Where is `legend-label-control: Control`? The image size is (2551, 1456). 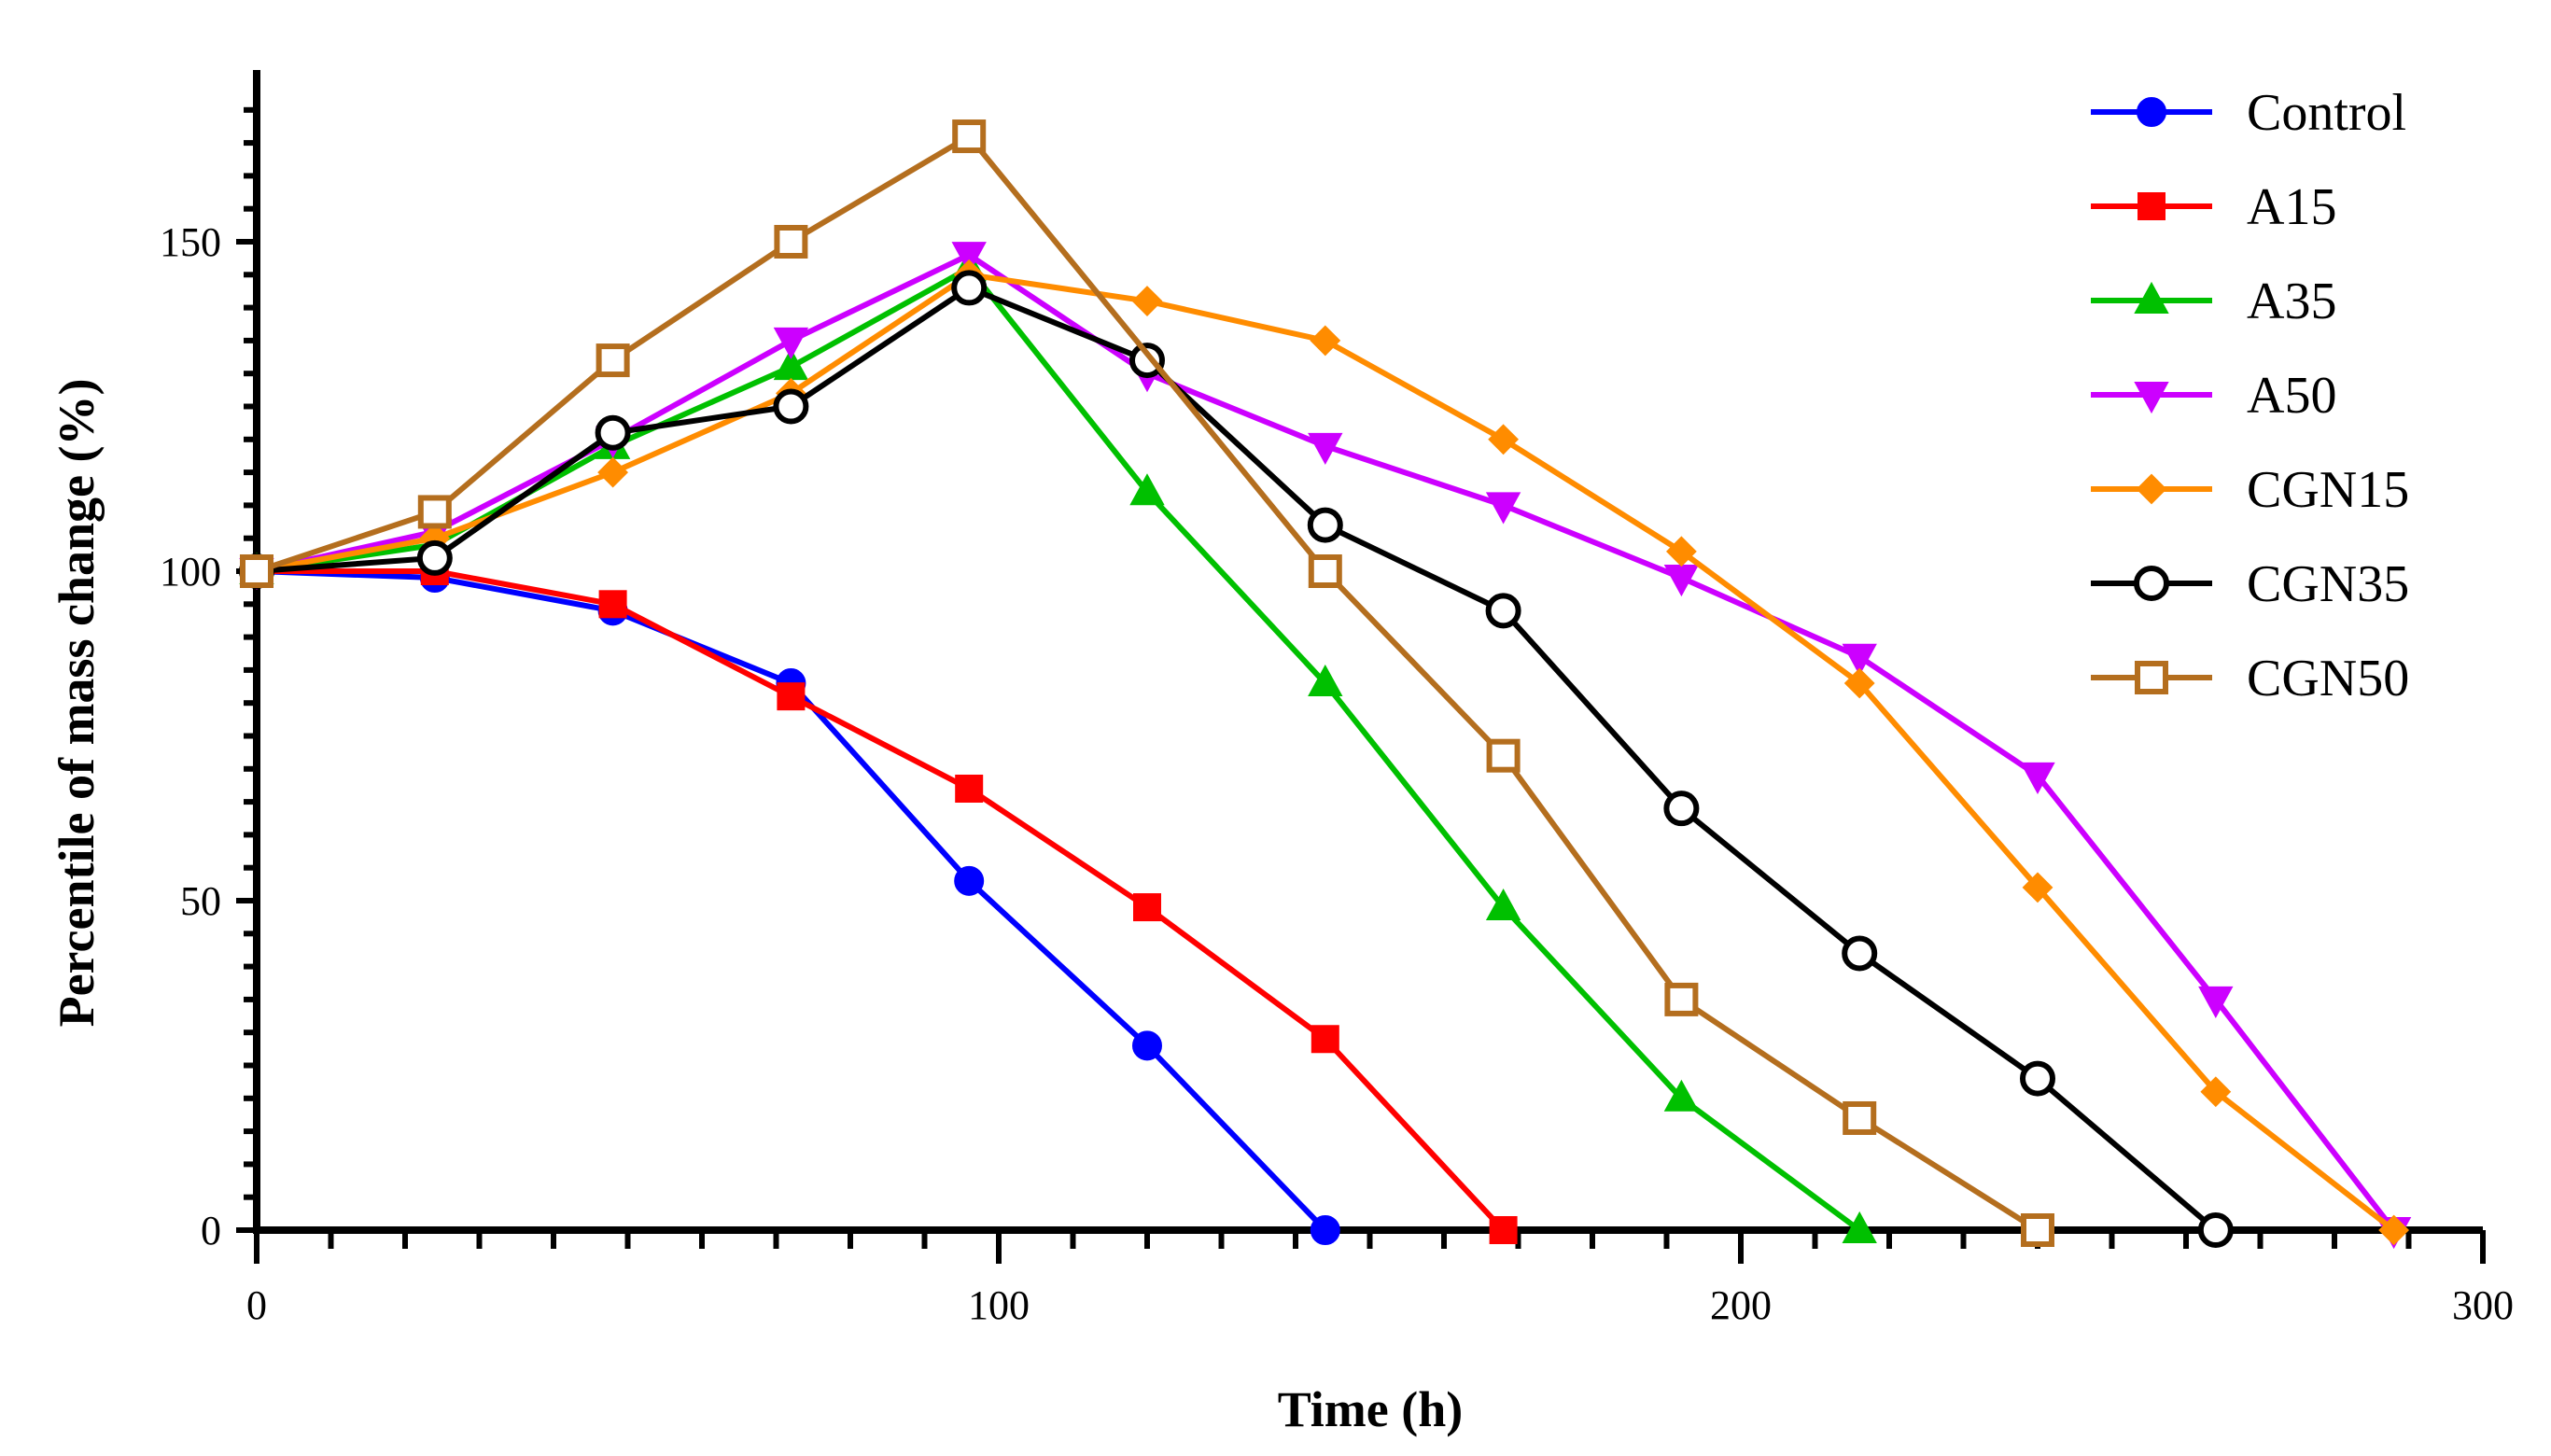
legend-label-control: Control is located at coordinates (2326, 113).